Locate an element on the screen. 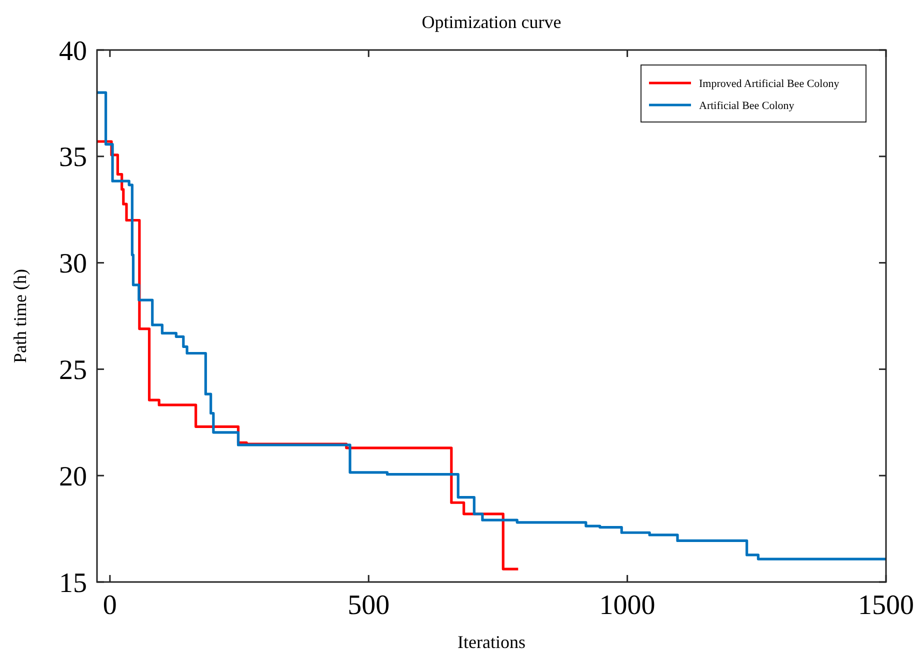 The image size is (918, 656). y-tick-label: 35 is located at coordinates (73, 158).